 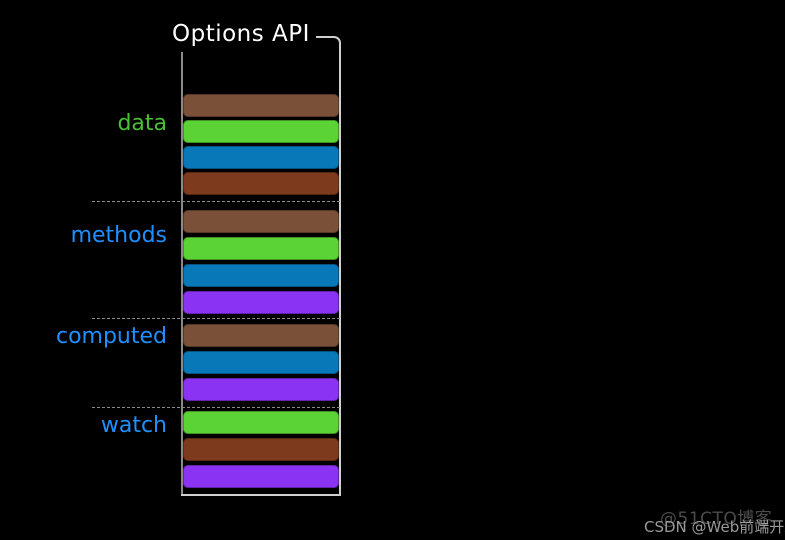 What do you see at coordinates (182, 273) in the screenshot?
I see `panel-left-border` at bounding box center [182, 273].